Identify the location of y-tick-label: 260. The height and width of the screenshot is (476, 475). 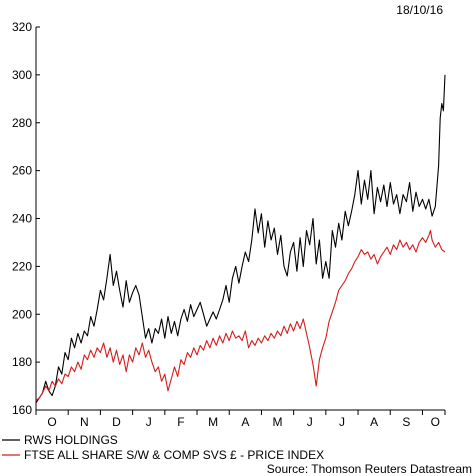
(22, 171).